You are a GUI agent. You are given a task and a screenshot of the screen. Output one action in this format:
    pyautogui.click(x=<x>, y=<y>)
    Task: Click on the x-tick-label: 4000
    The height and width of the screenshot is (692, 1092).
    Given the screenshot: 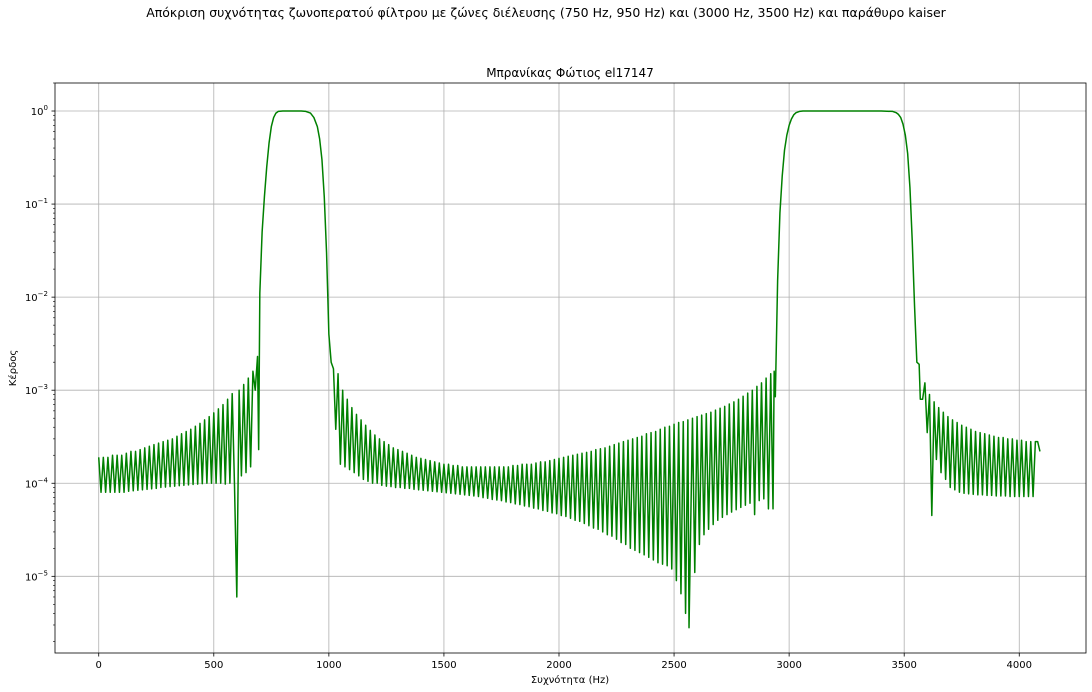 What is the action you would take?
    pyautogui.click(x=1019, y=665)
    